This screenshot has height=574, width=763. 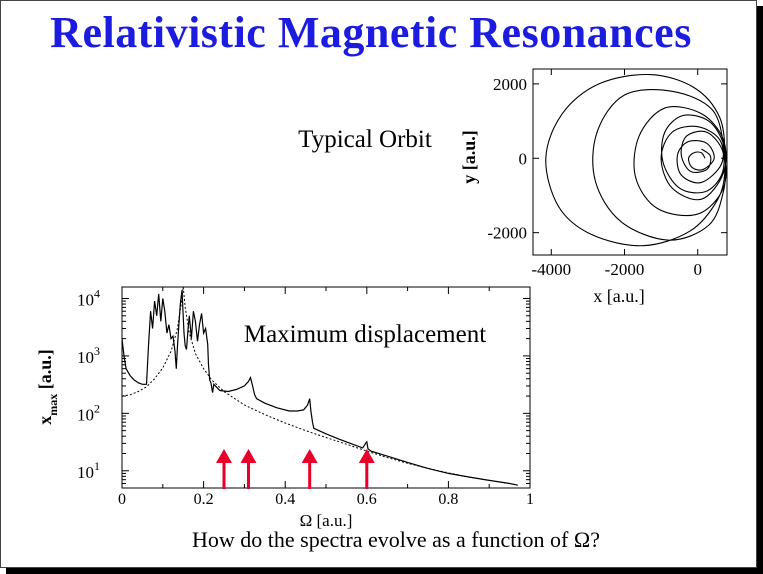 I want to click on orbit-frame, so click(x=630, y=162).